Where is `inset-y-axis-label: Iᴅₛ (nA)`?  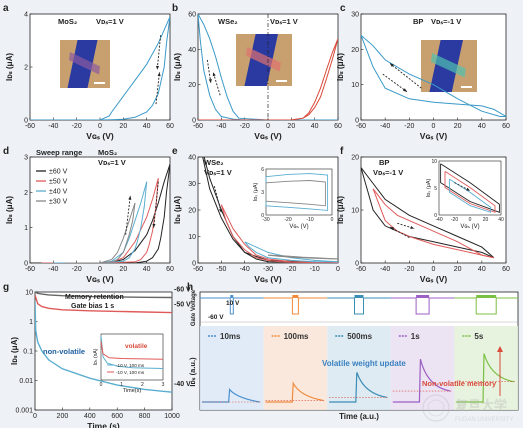 inset-y-axis-label: Iᴅₛ (nA) is located at coordinates (96, 356).